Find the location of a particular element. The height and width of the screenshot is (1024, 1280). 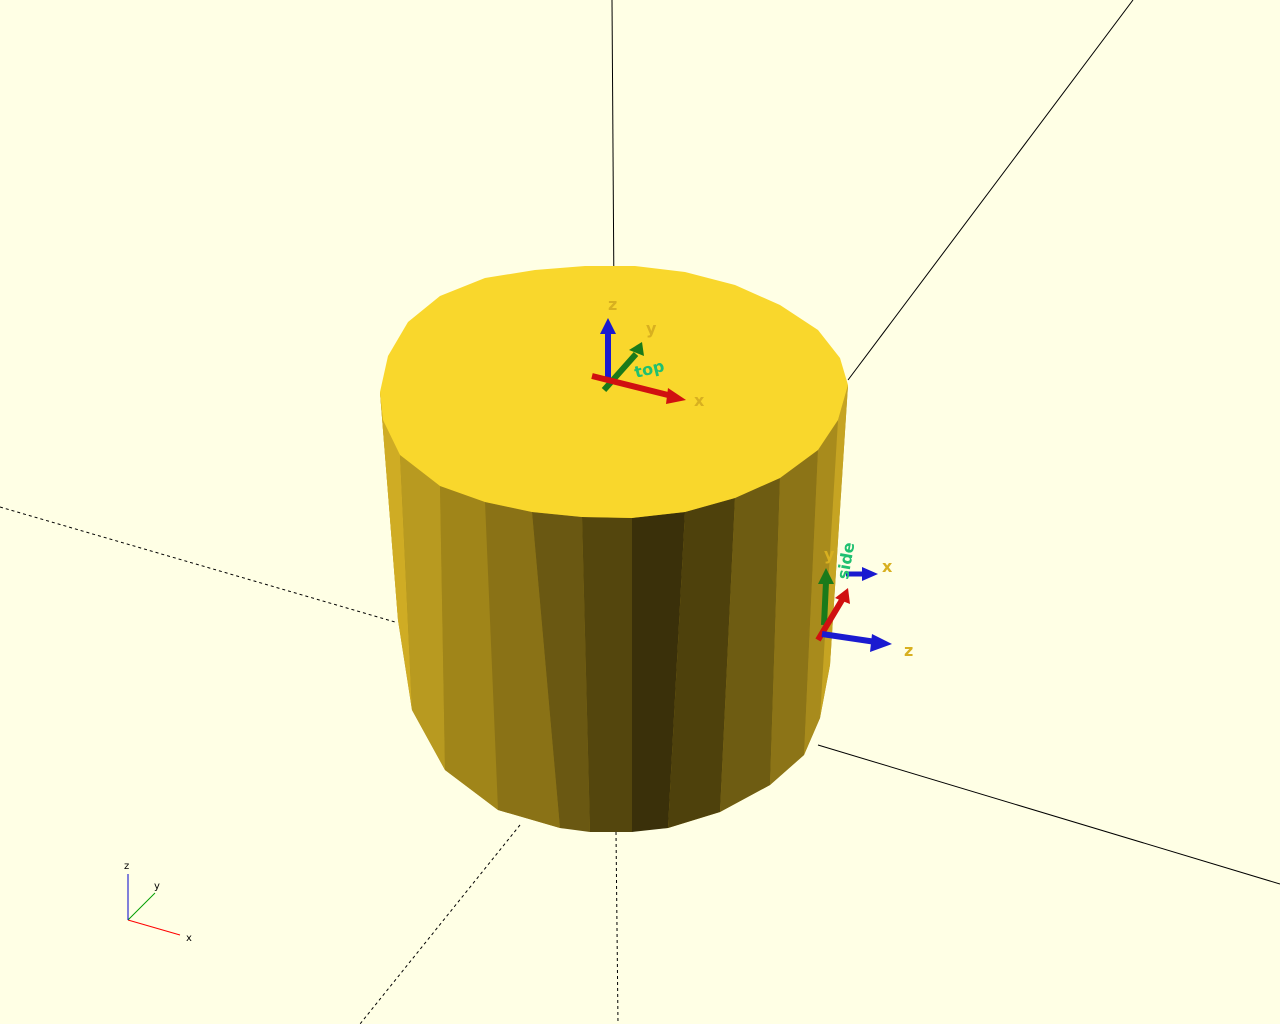

side-gizmo-y-label: y is located at coordinates (829, 554).